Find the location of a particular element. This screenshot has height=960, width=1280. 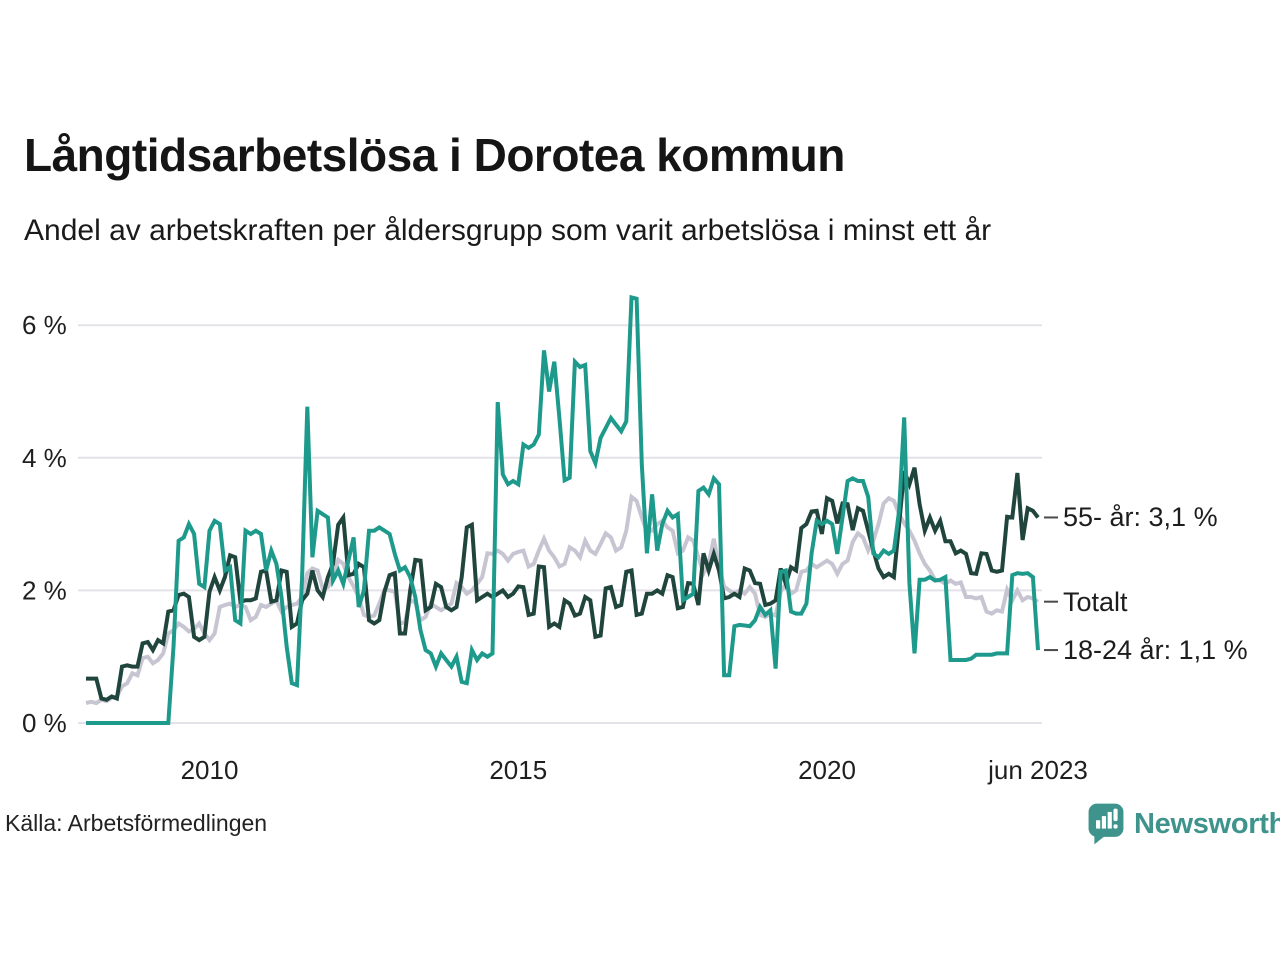

x-tick-label: 2020 is located at coordinates (827, 770).